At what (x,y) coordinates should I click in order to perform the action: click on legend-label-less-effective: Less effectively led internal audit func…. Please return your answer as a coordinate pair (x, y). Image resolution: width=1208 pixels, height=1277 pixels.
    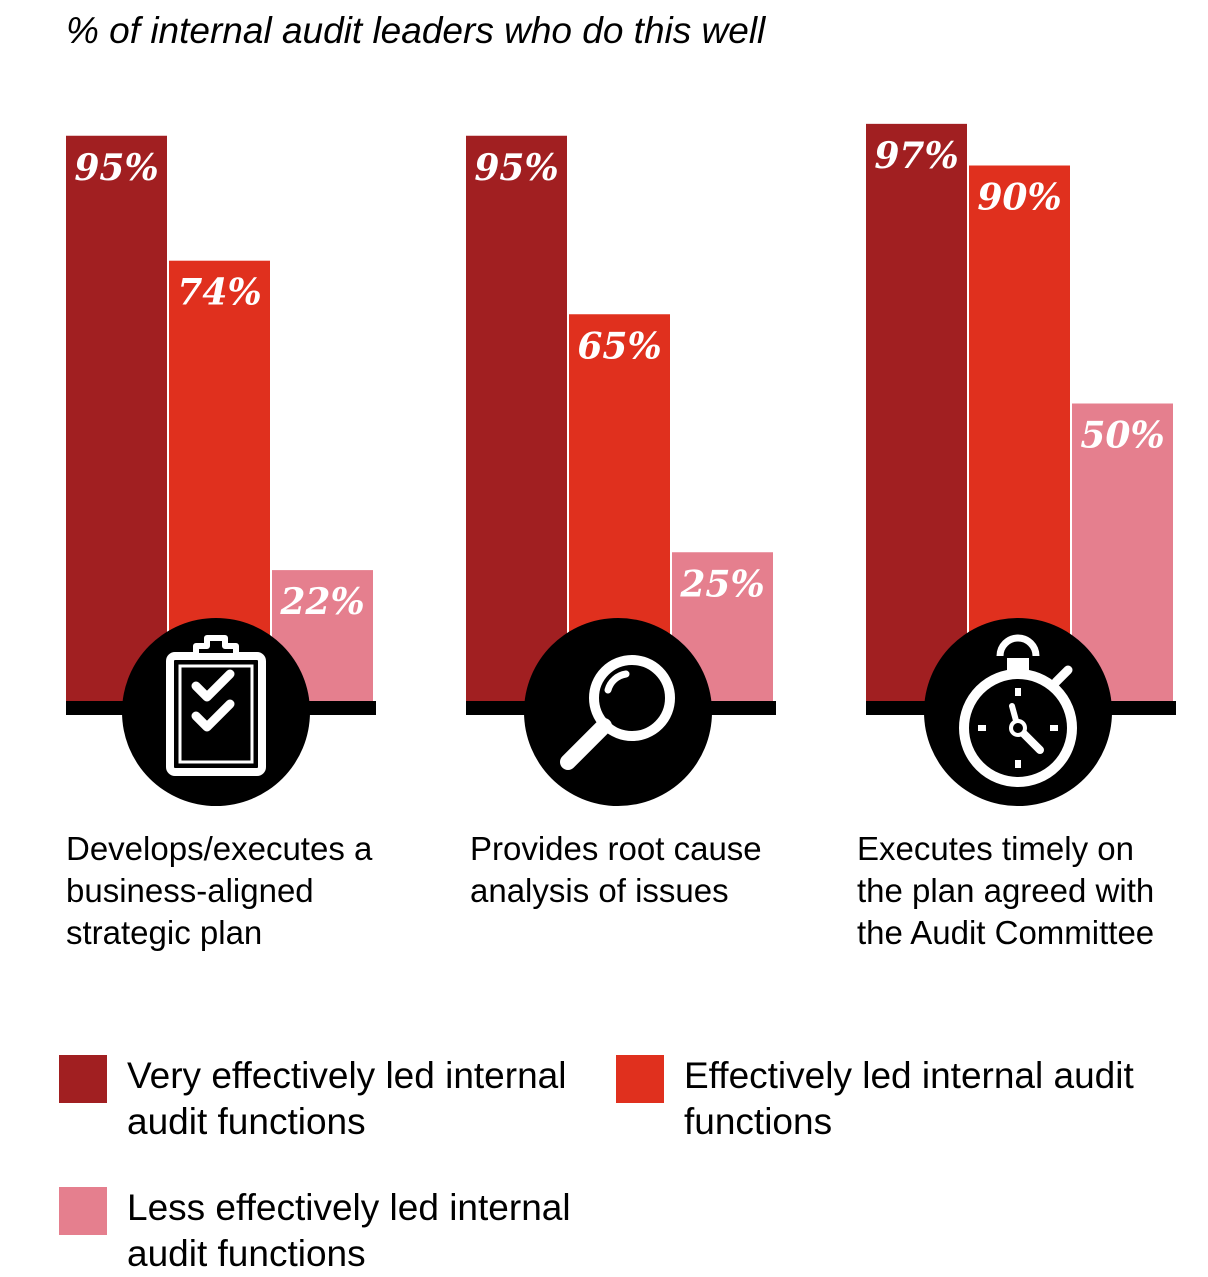
    Looking at the image, I should click on (349, 1230).